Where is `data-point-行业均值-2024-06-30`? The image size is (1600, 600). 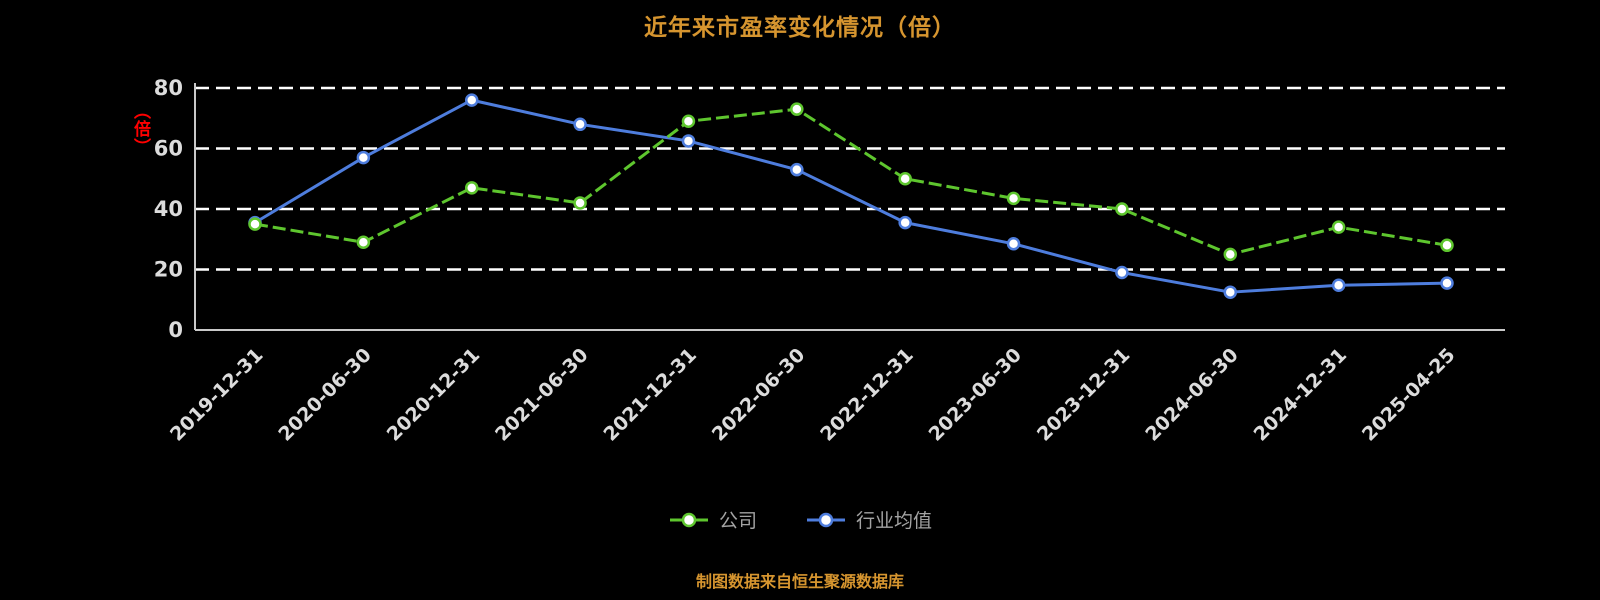
data-point-行业均值-2024-06-30 is located at coordinates (1230, 292).